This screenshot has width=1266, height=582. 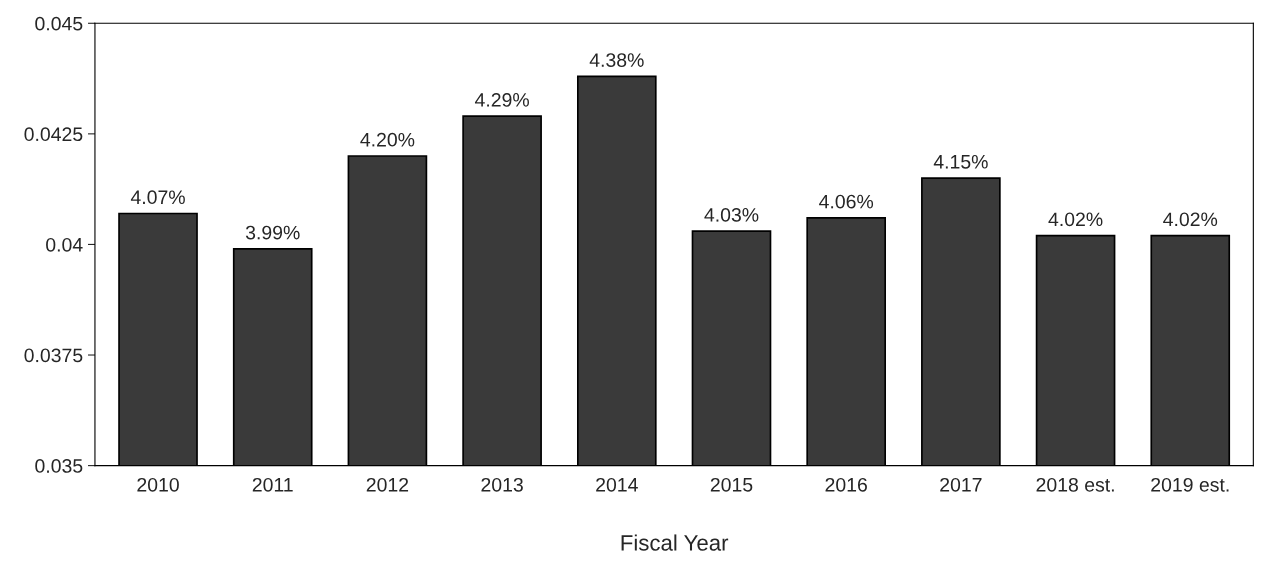 What do you see at coordinates (53, 355) in the screenshot?
I see `y-tick-label: 0.0375` at bounding box center [53, 355].